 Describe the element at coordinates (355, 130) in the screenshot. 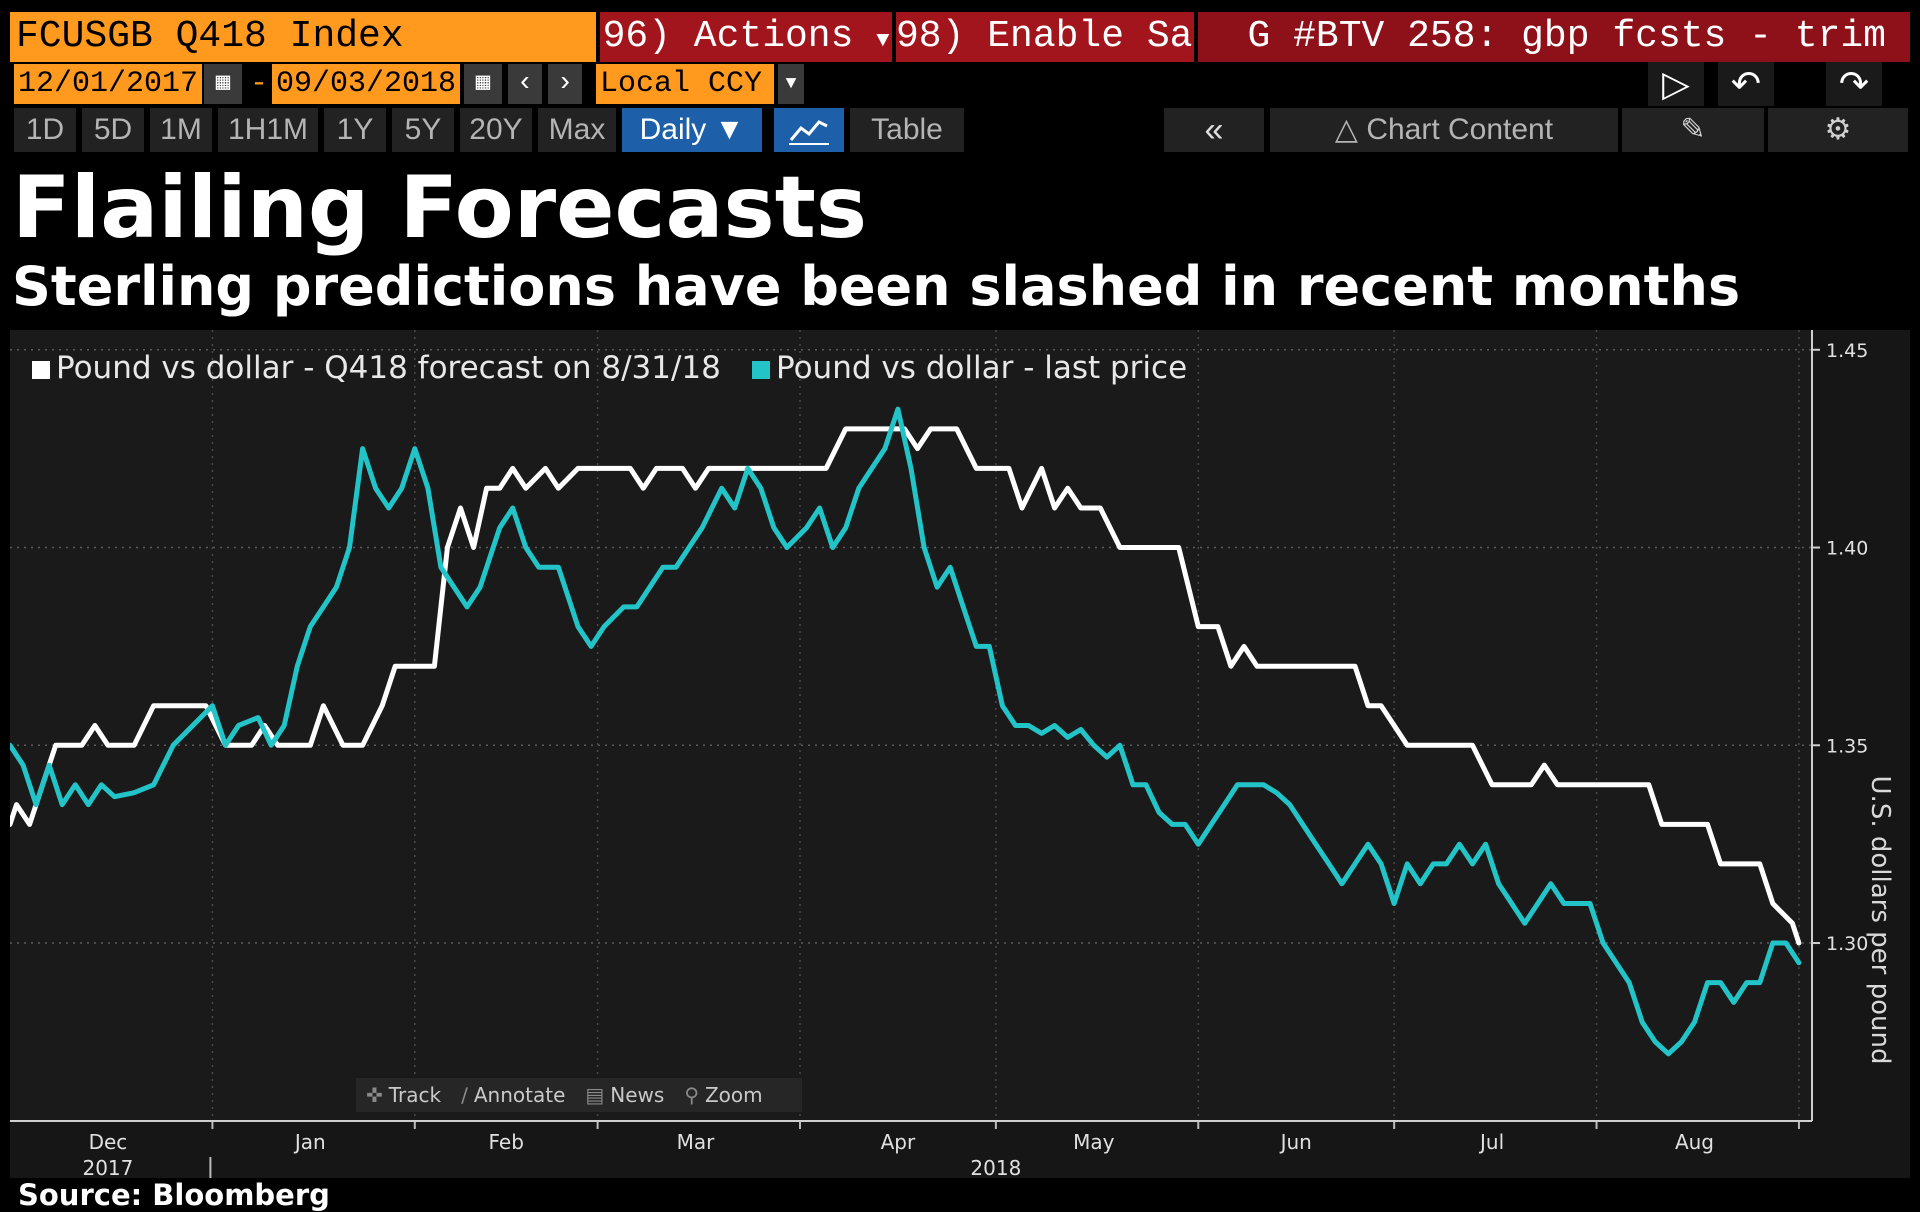

I see `period-1y-button: 1Y` at that location.